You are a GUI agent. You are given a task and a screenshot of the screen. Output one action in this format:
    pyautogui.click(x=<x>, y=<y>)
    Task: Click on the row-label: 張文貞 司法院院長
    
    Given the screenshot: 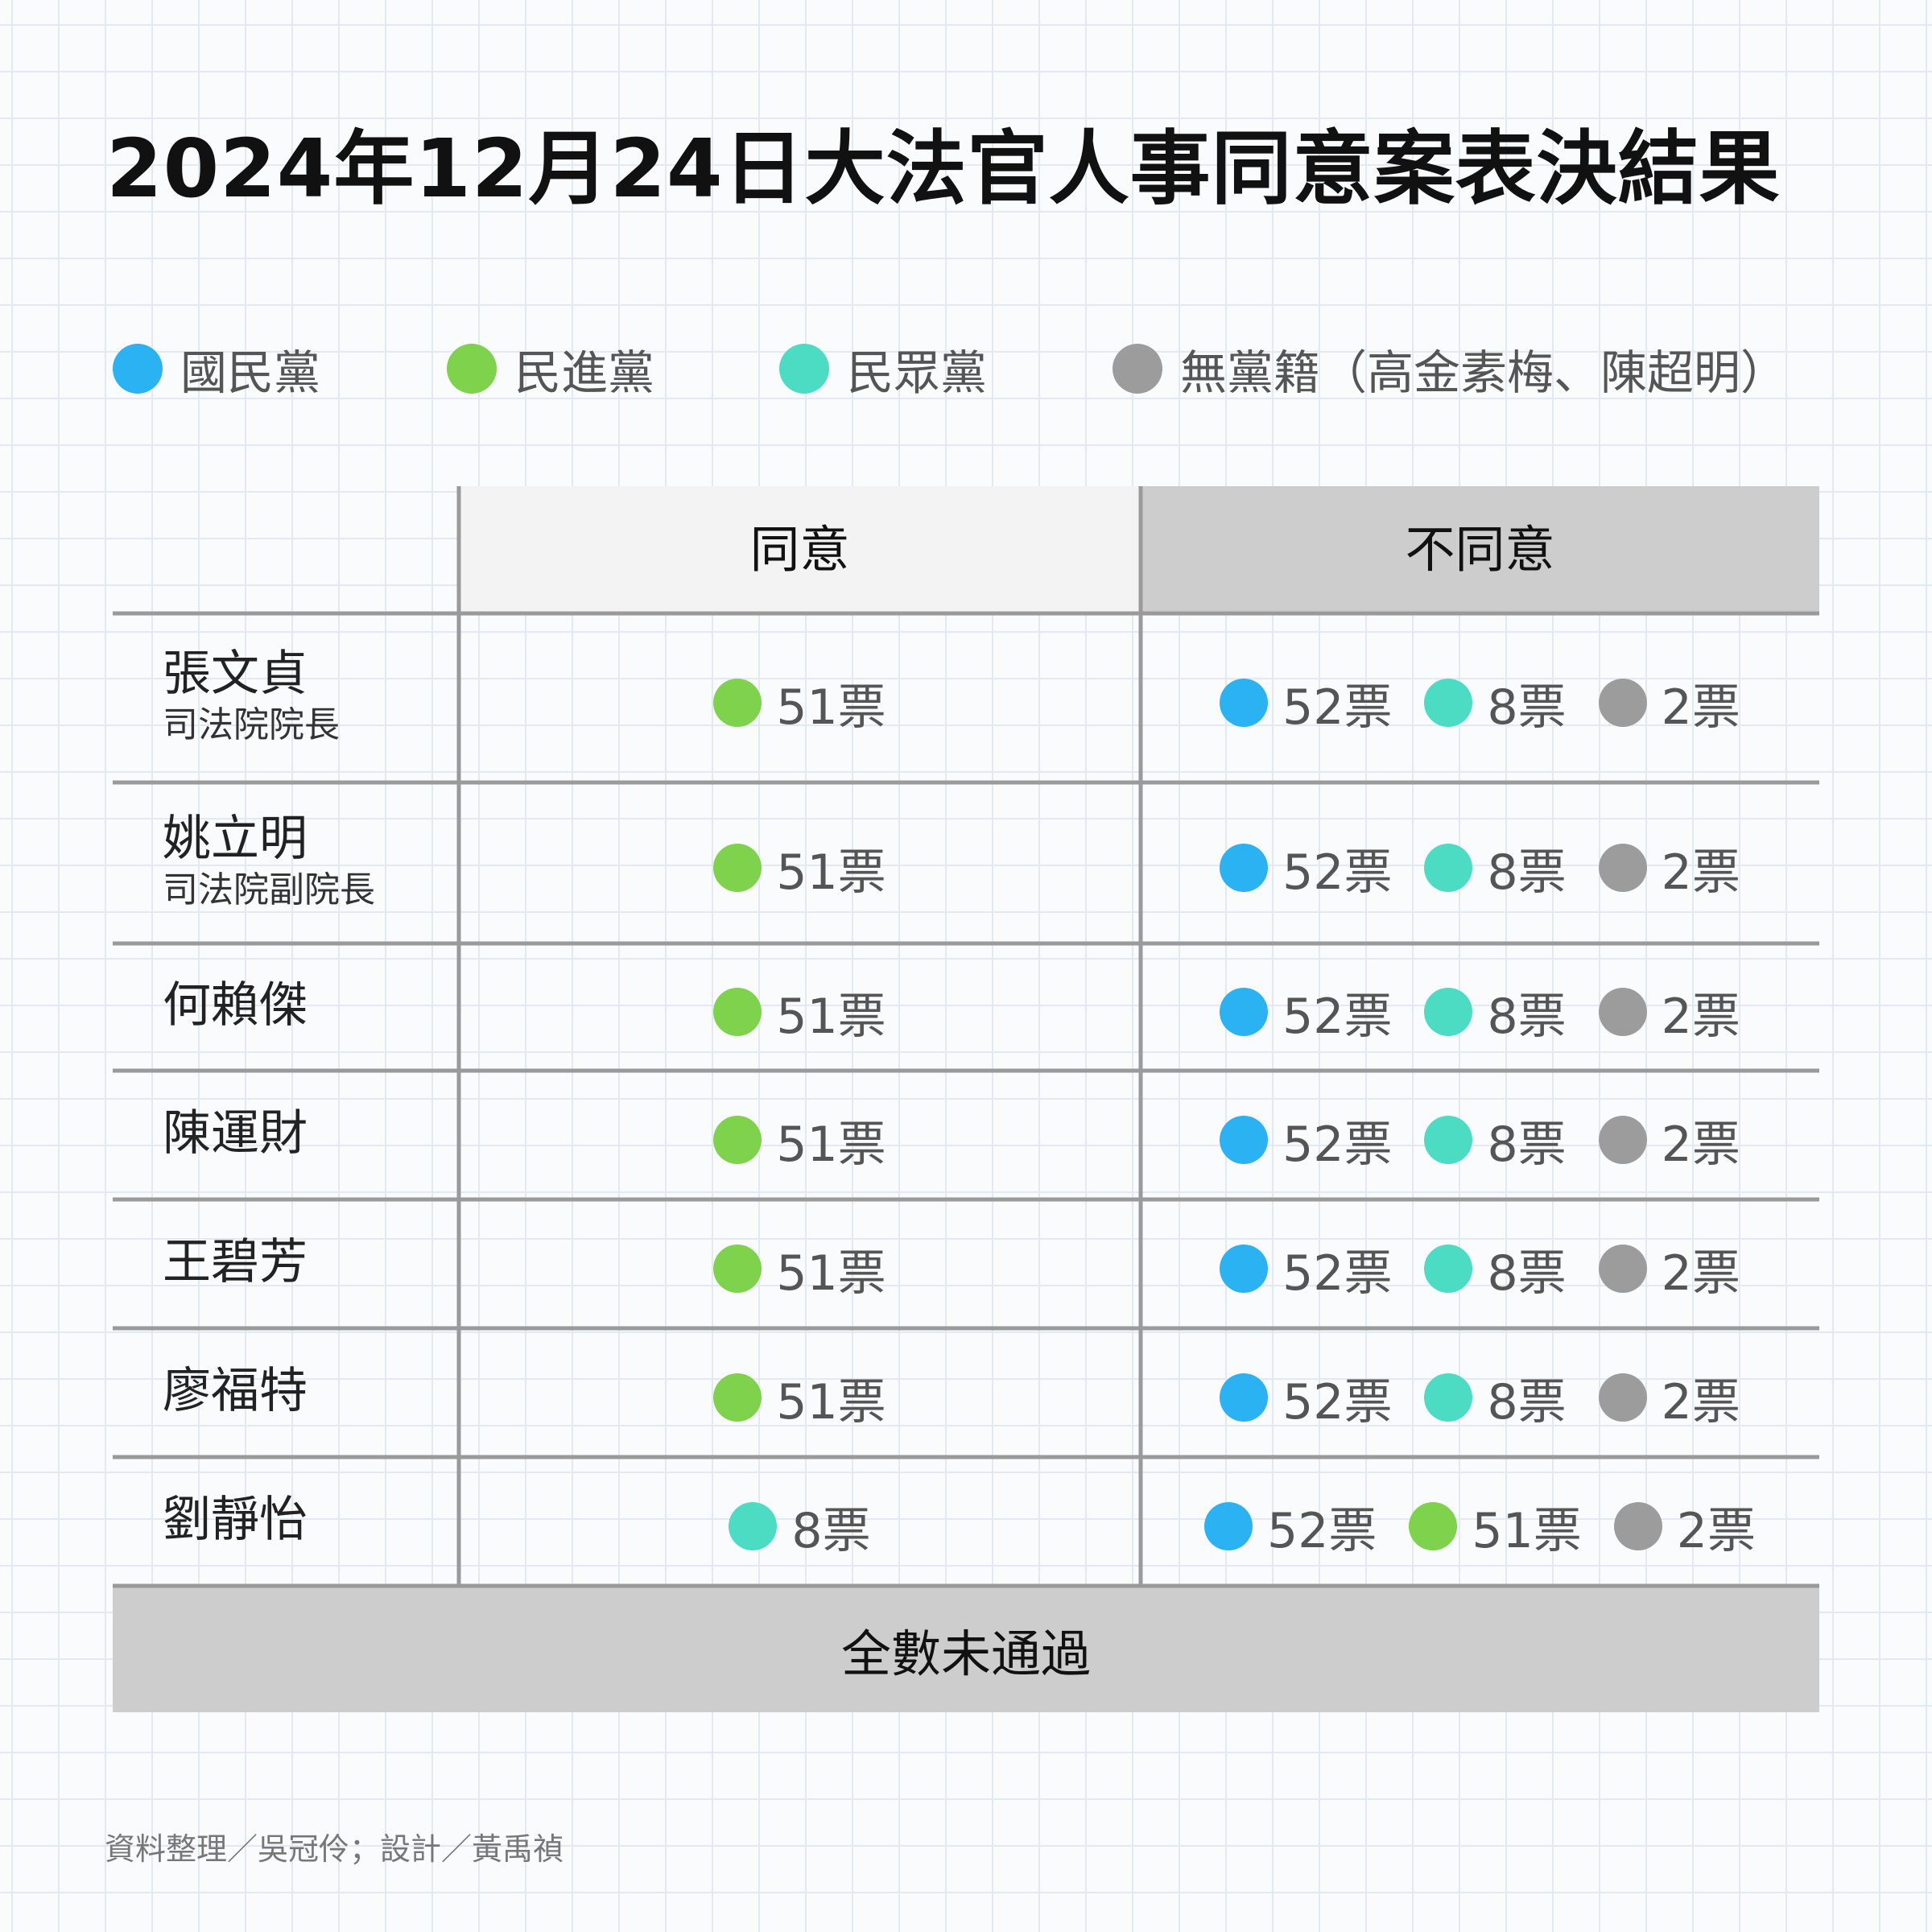 What is the action you would take?
    pyautogui.click(x=252, y=696)
    